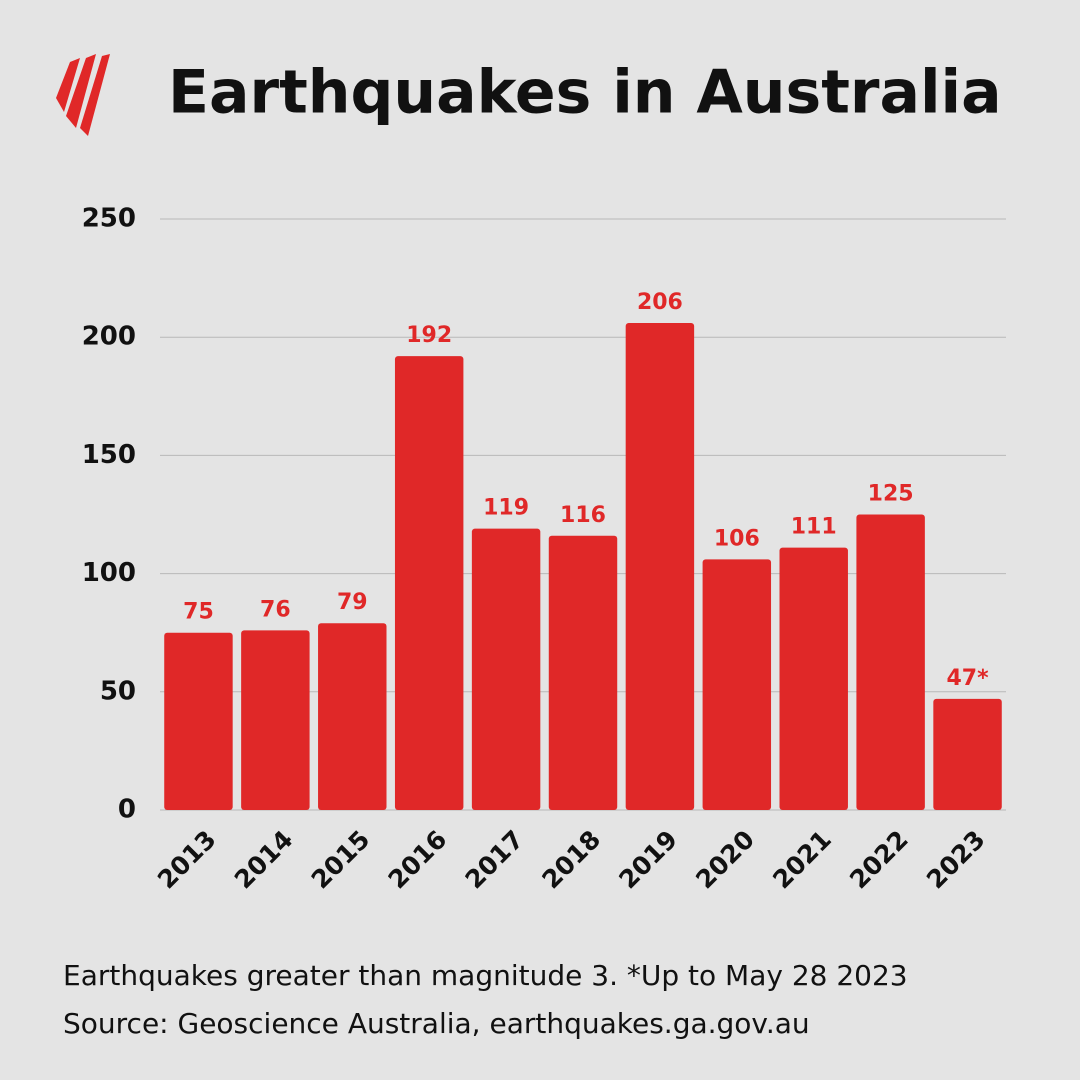  I want to click on y-tick-label: 0, so click(127, 810).